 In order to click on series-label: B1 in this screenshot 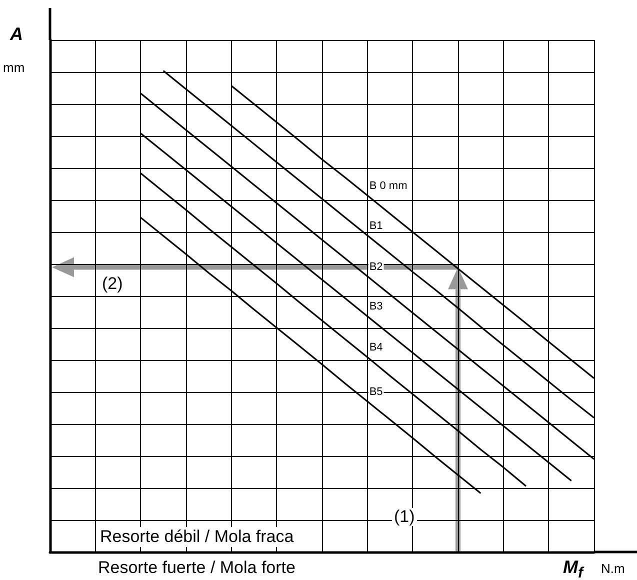, I will do `click(376, 226)`.